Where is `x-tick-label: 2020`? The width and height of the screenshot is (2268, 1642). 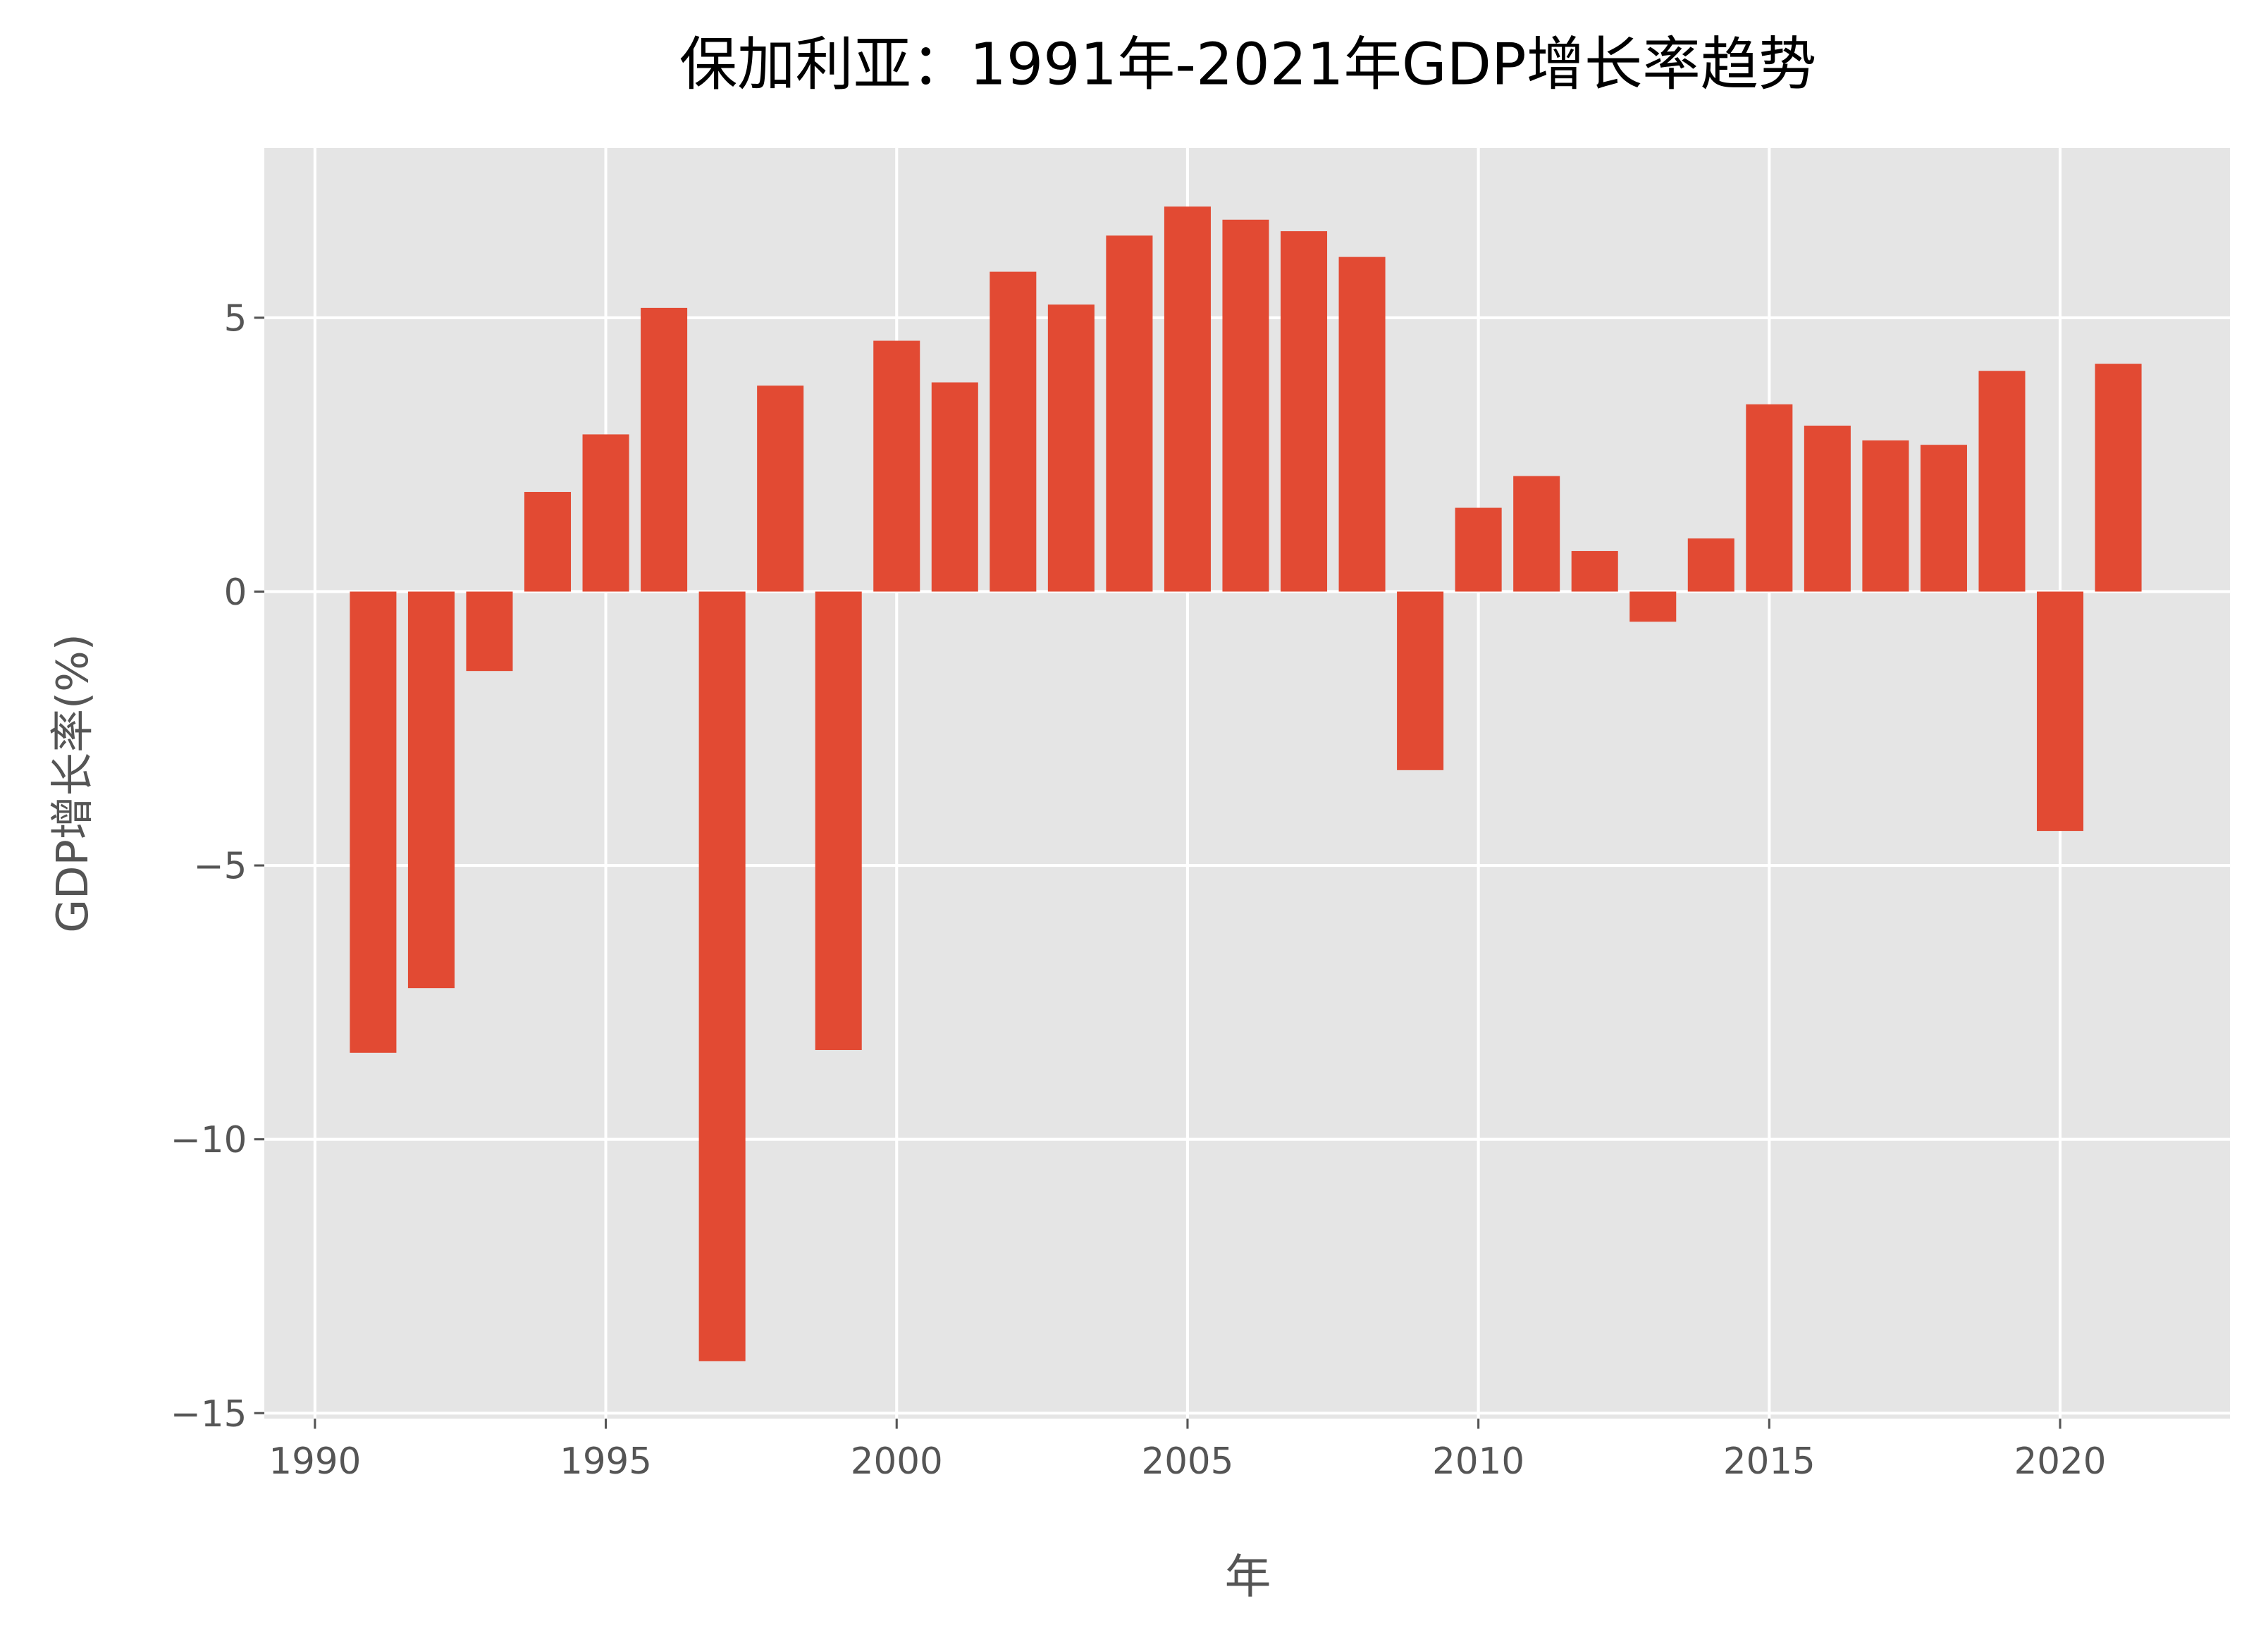 x-tick-label: 2020 is located at coordinates (2060, 1461).